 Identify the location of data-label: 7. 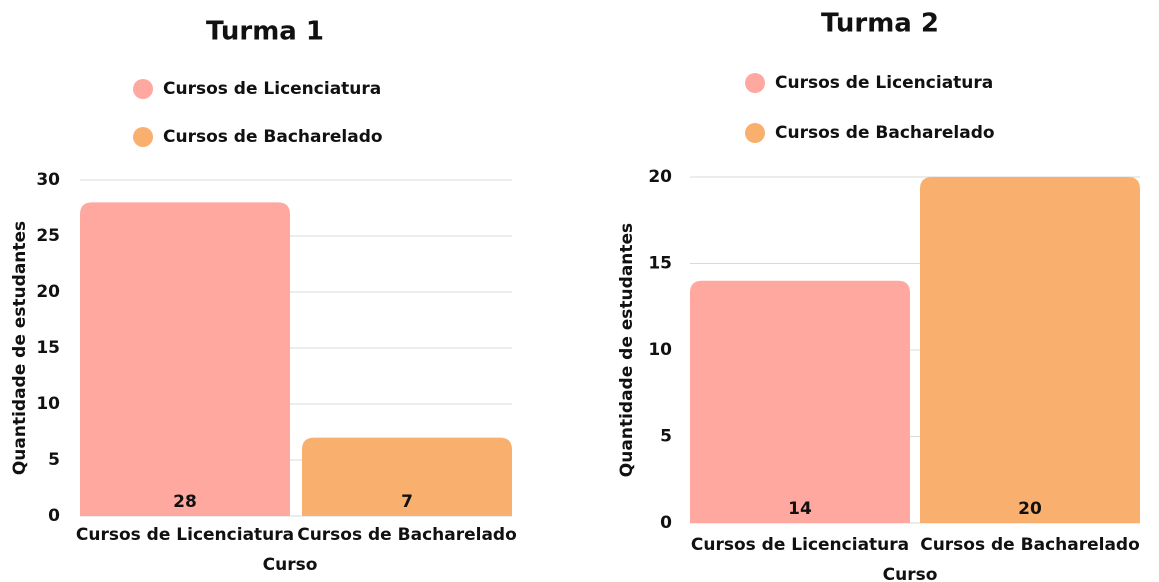
(407, 502).